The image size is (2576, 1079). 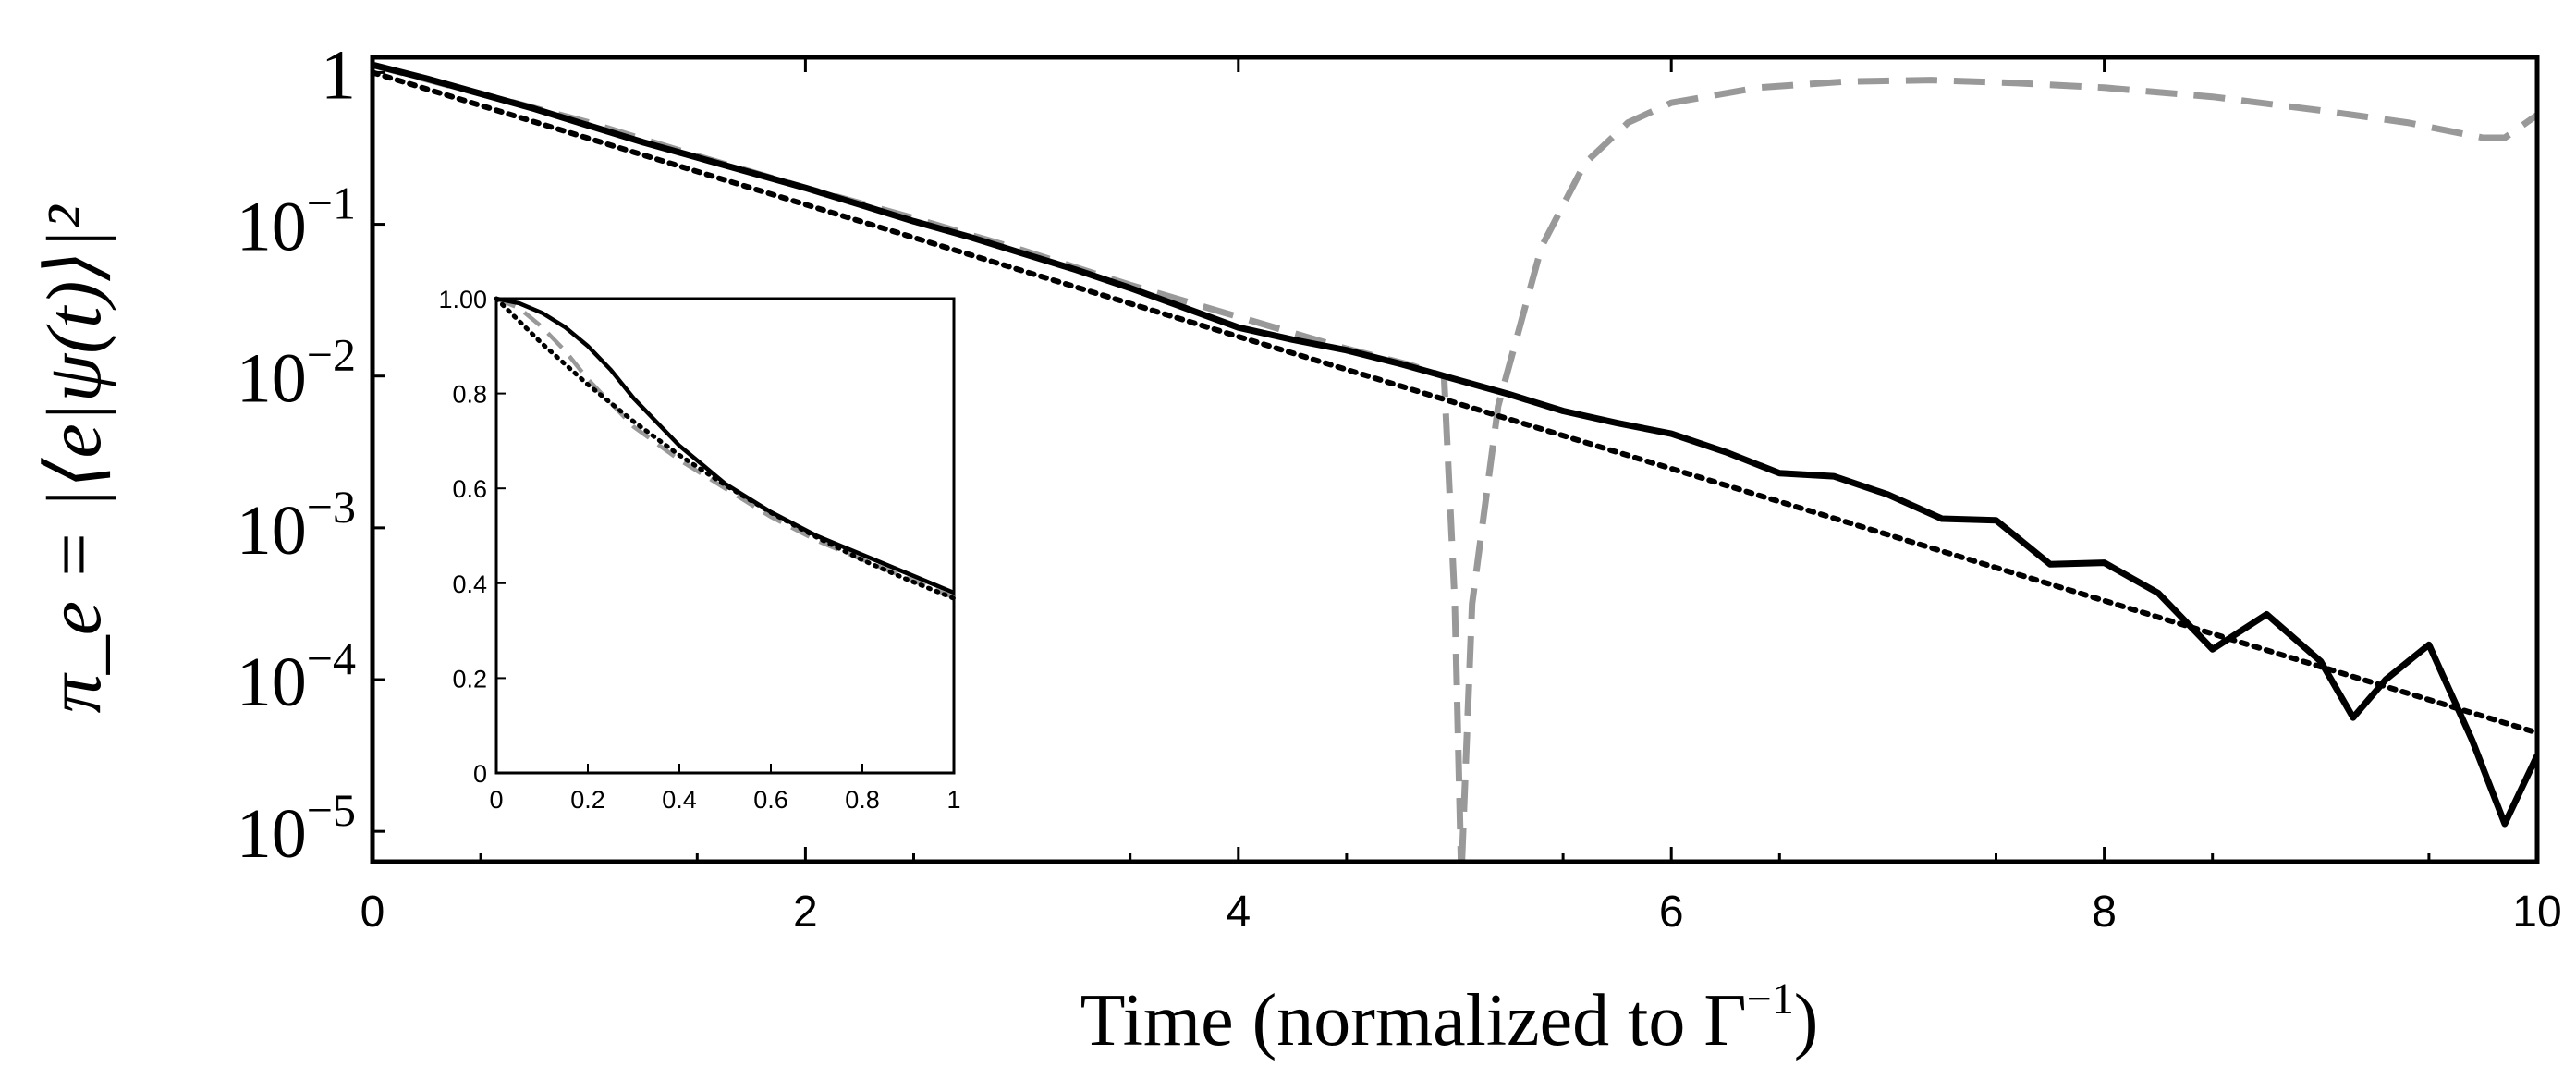 I want to click on inset-series-exponential-decay, so click(x=725, y=449).